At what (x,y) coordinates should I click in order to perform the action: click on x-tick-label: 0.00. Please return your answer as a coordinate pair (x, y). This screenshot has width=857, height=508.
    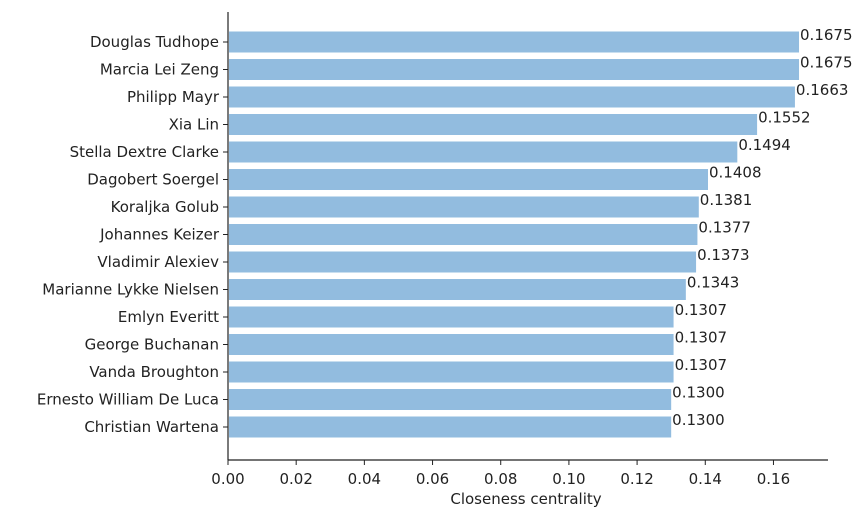
    Looking at the image, I should click on (227, 479).